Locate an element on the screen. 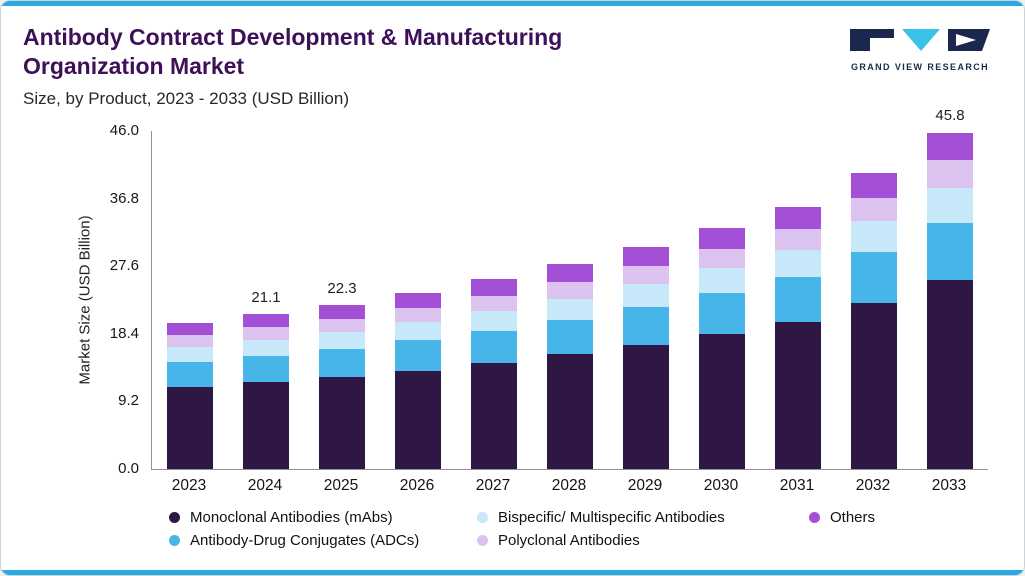 Image resolution: width=1025 pixels, height=576 pixels. bar-column-2030 is located at coordinates (722, 300).